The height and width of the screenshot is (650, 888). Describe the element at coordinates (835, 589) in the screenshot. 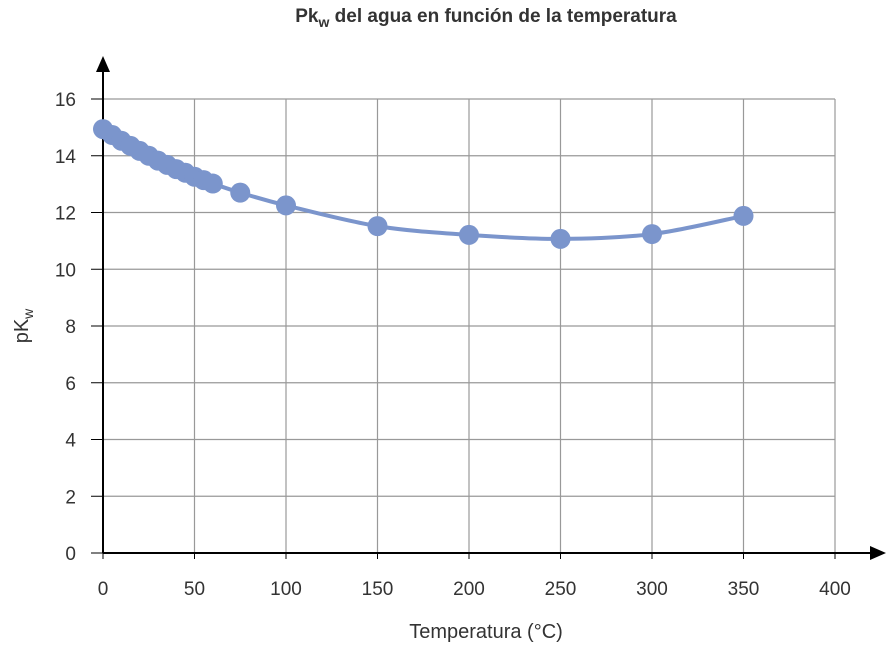

I see `x-tick-label: 400` at that location.